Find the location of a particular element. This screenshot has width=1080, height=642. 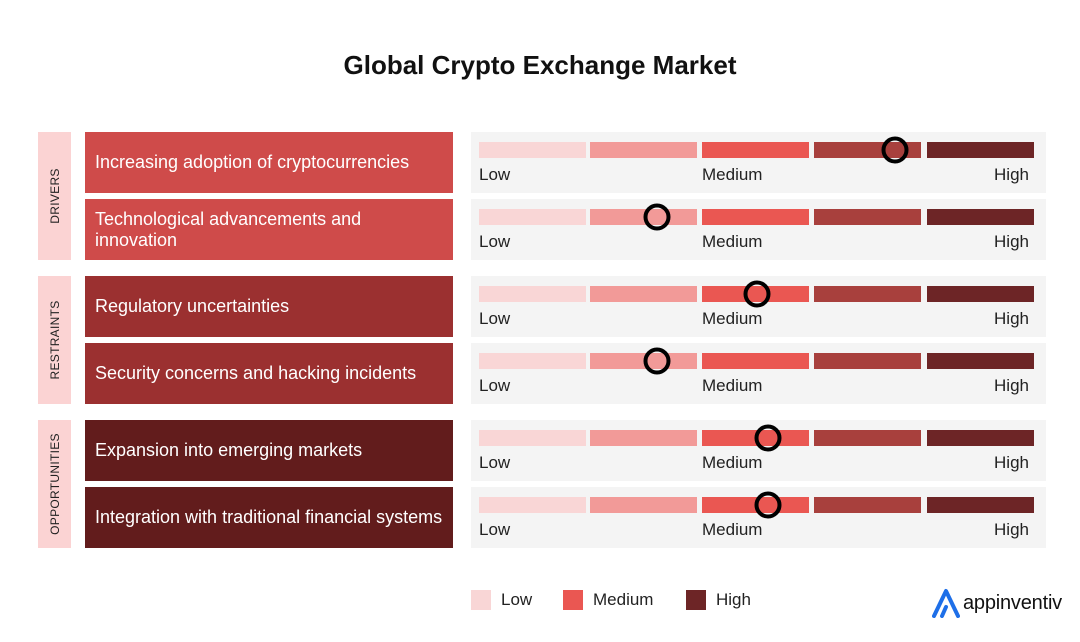

factor-label: Security concerns and hacking incidents is located at coordinates (269, 373).